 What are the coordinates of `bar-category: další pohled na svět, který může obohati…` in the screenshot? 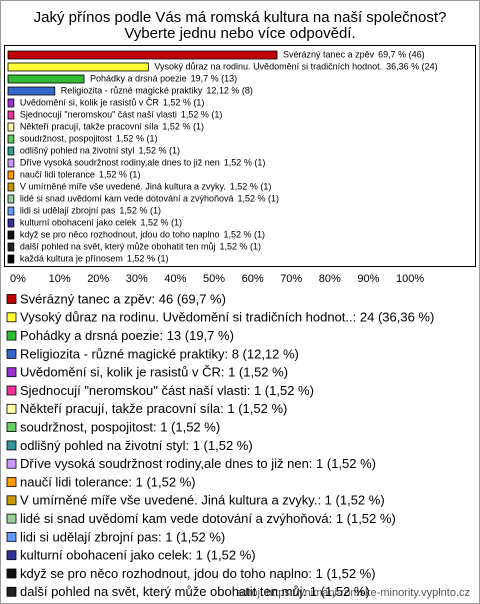 It's located at (118, 247).